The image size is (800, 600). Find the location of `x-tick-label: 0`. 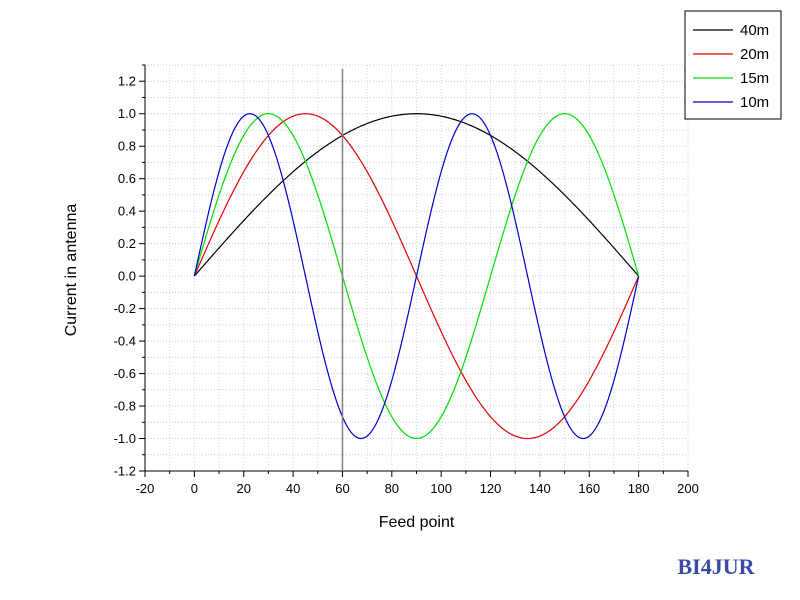

x-tick-label: 0 is located at coordinates (194, 488).